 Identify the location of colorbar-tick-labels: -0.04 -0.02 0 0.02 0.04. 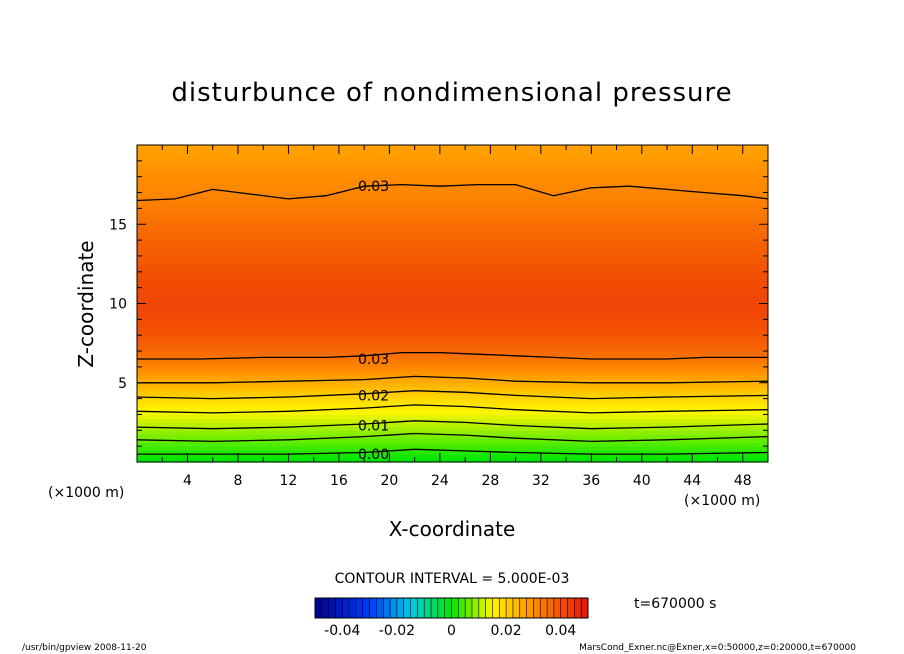
(450, 631).